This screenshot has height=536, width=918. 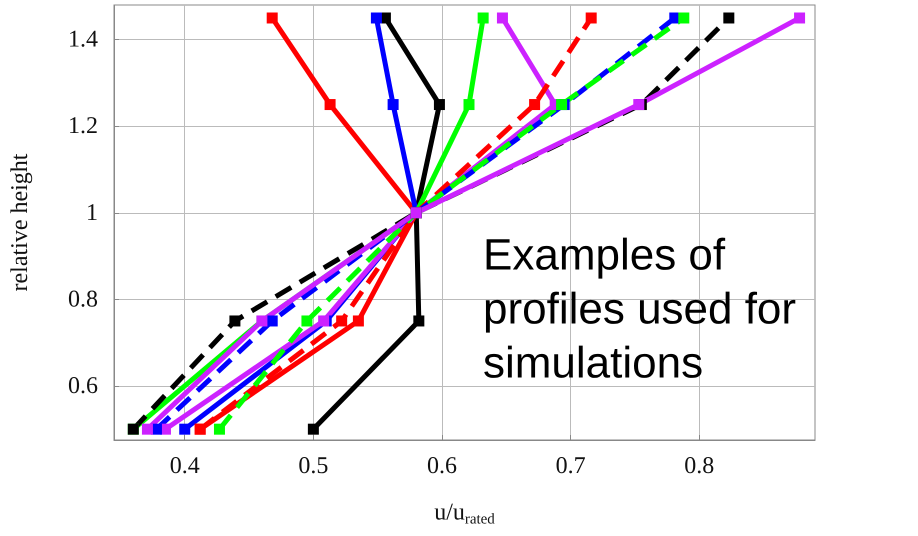 I want to click on y-tick-label: 1, so click(x=92, y=213).